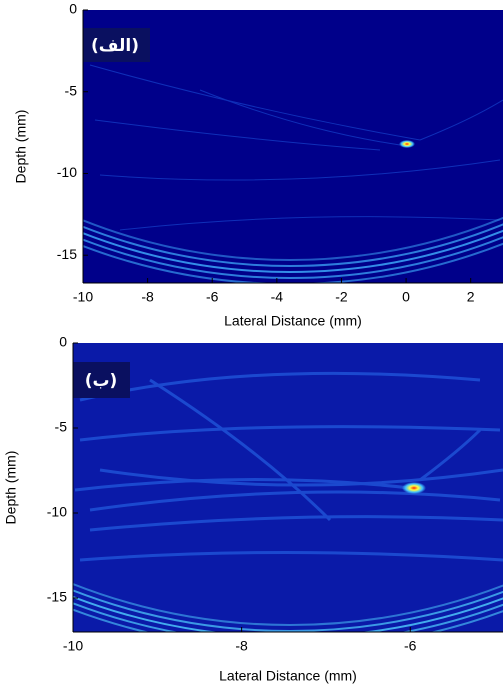 The height and width of the screenshot is (688, 503). Describe the element at coordinates (406, 297) in the screenshot. I see `x-tick-label: 0` at that location.